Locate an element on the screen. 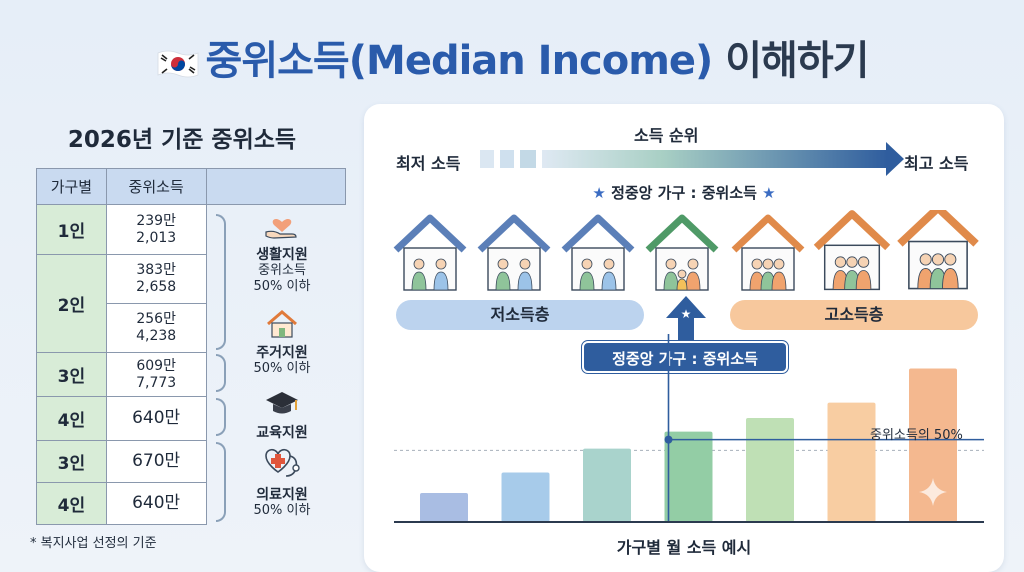 This screenshot has height=572, width=1024. value-line: 609만 is located at coordinates (156, 365).